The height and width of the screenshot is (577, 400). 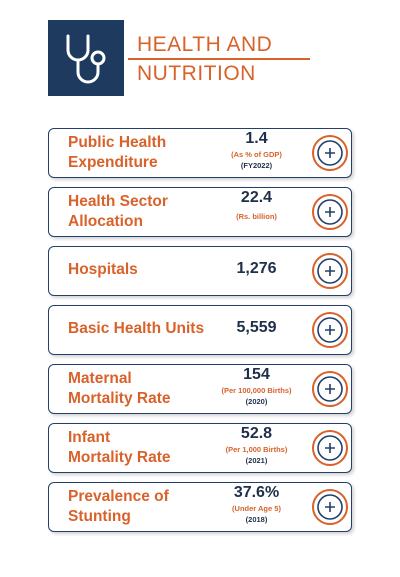 I want to click on title-line: NUTRITION, so click(x=196, y=73).